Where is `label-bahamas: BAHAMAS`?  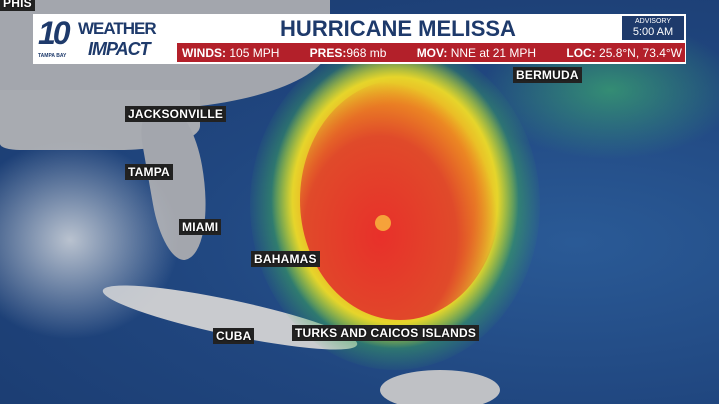 label-bahamas: BAHAMAS is located at coordinates (285, 259).